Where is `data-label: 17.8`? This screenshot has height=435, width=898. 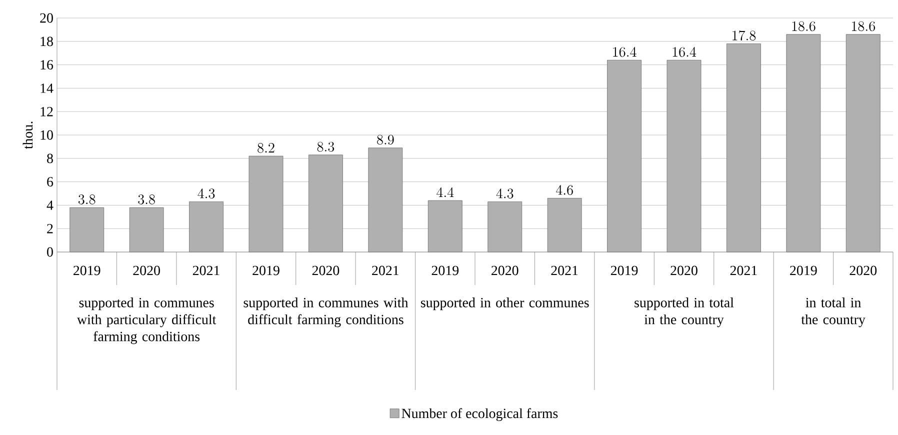 data-label: 17.8 is located at coordinates (744, 35).